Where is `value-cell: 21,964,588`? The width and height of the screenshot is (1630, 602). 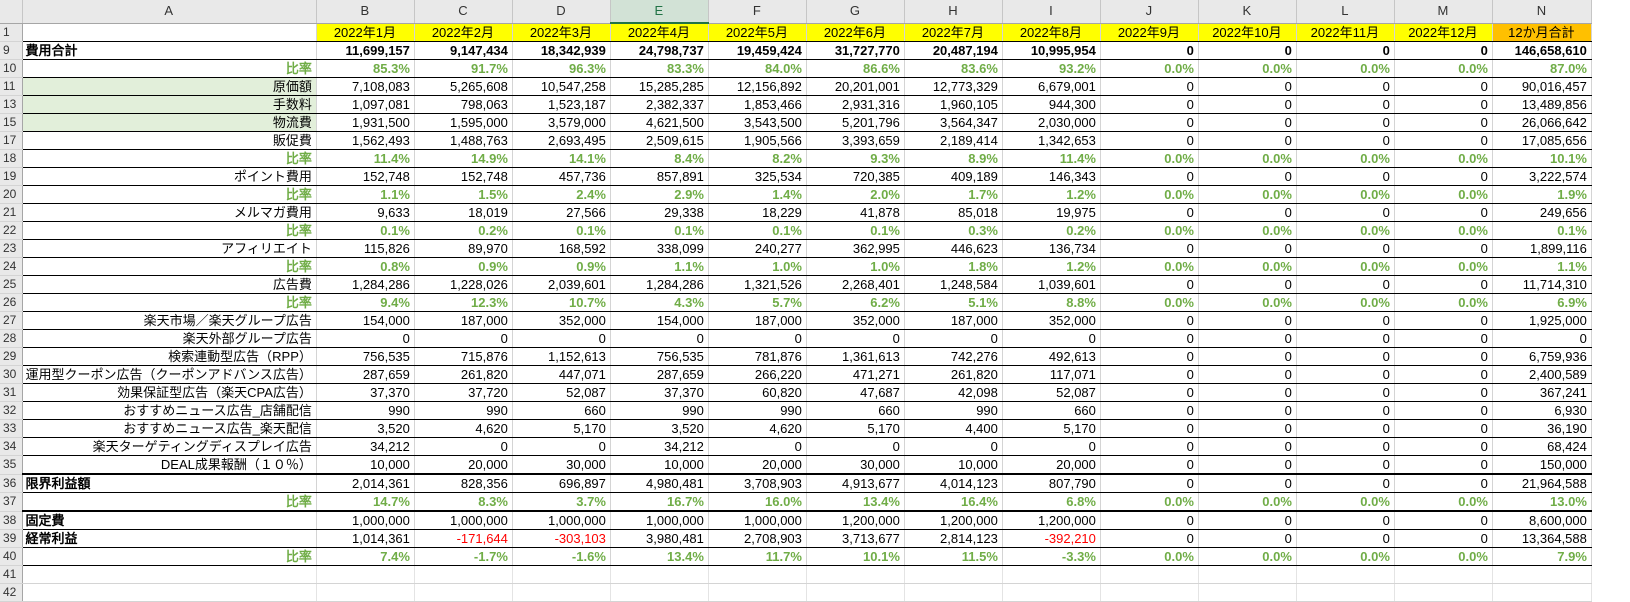
value-cell: 21,964,588 is located at coordinates (1542, 483).